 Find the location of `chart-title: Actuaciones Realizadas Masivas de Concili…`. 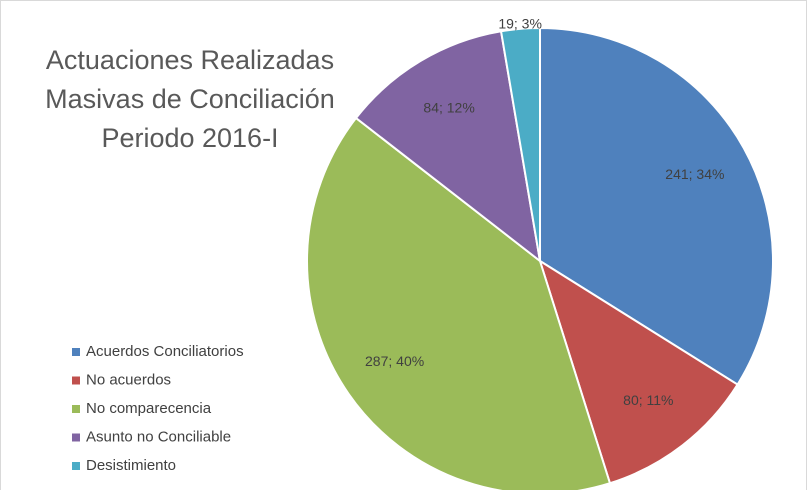

chart-title: Actuaciones Realizadas Masivas de Concili… is located at coordinates (190, 99).